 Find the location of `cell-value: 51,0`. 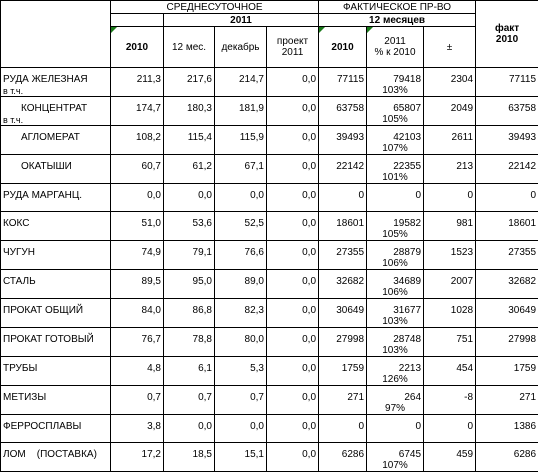

cell-value: 51,0 is located at coordinates (151, 223).